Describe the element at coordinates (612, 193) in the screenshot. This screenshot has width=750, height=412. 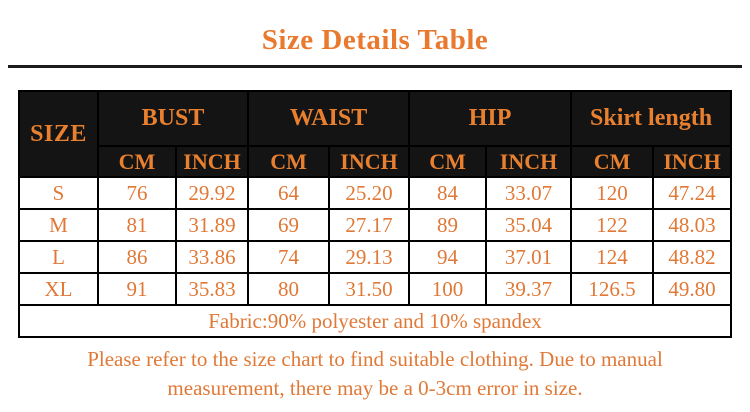
I see `value-cell: 120` at that location.